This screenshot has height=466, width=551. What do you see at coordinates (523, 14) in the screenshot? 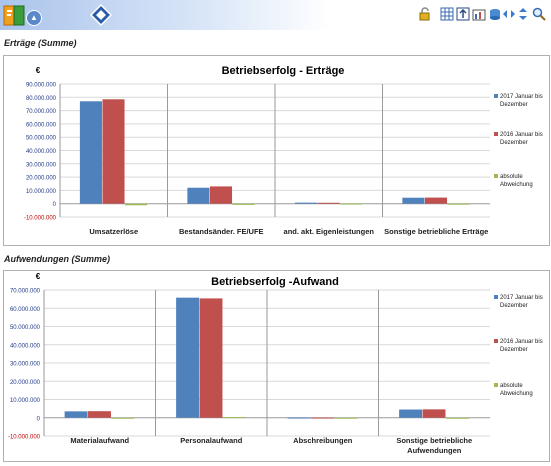
I see `vertical-arrows-icon` at bounding box center [523, 14].